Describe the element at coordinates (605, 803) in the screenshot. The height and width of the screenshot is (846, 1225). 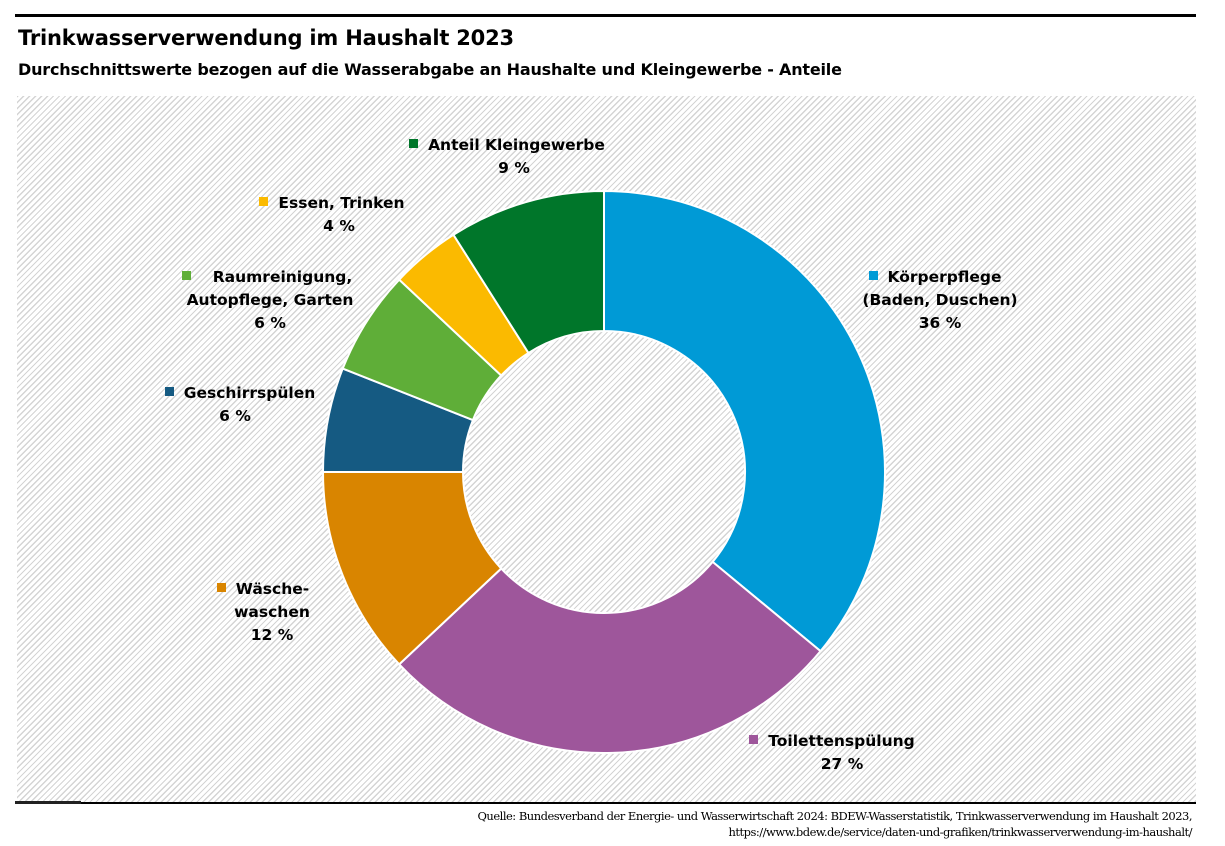
I see `bottom-rule` at that location.